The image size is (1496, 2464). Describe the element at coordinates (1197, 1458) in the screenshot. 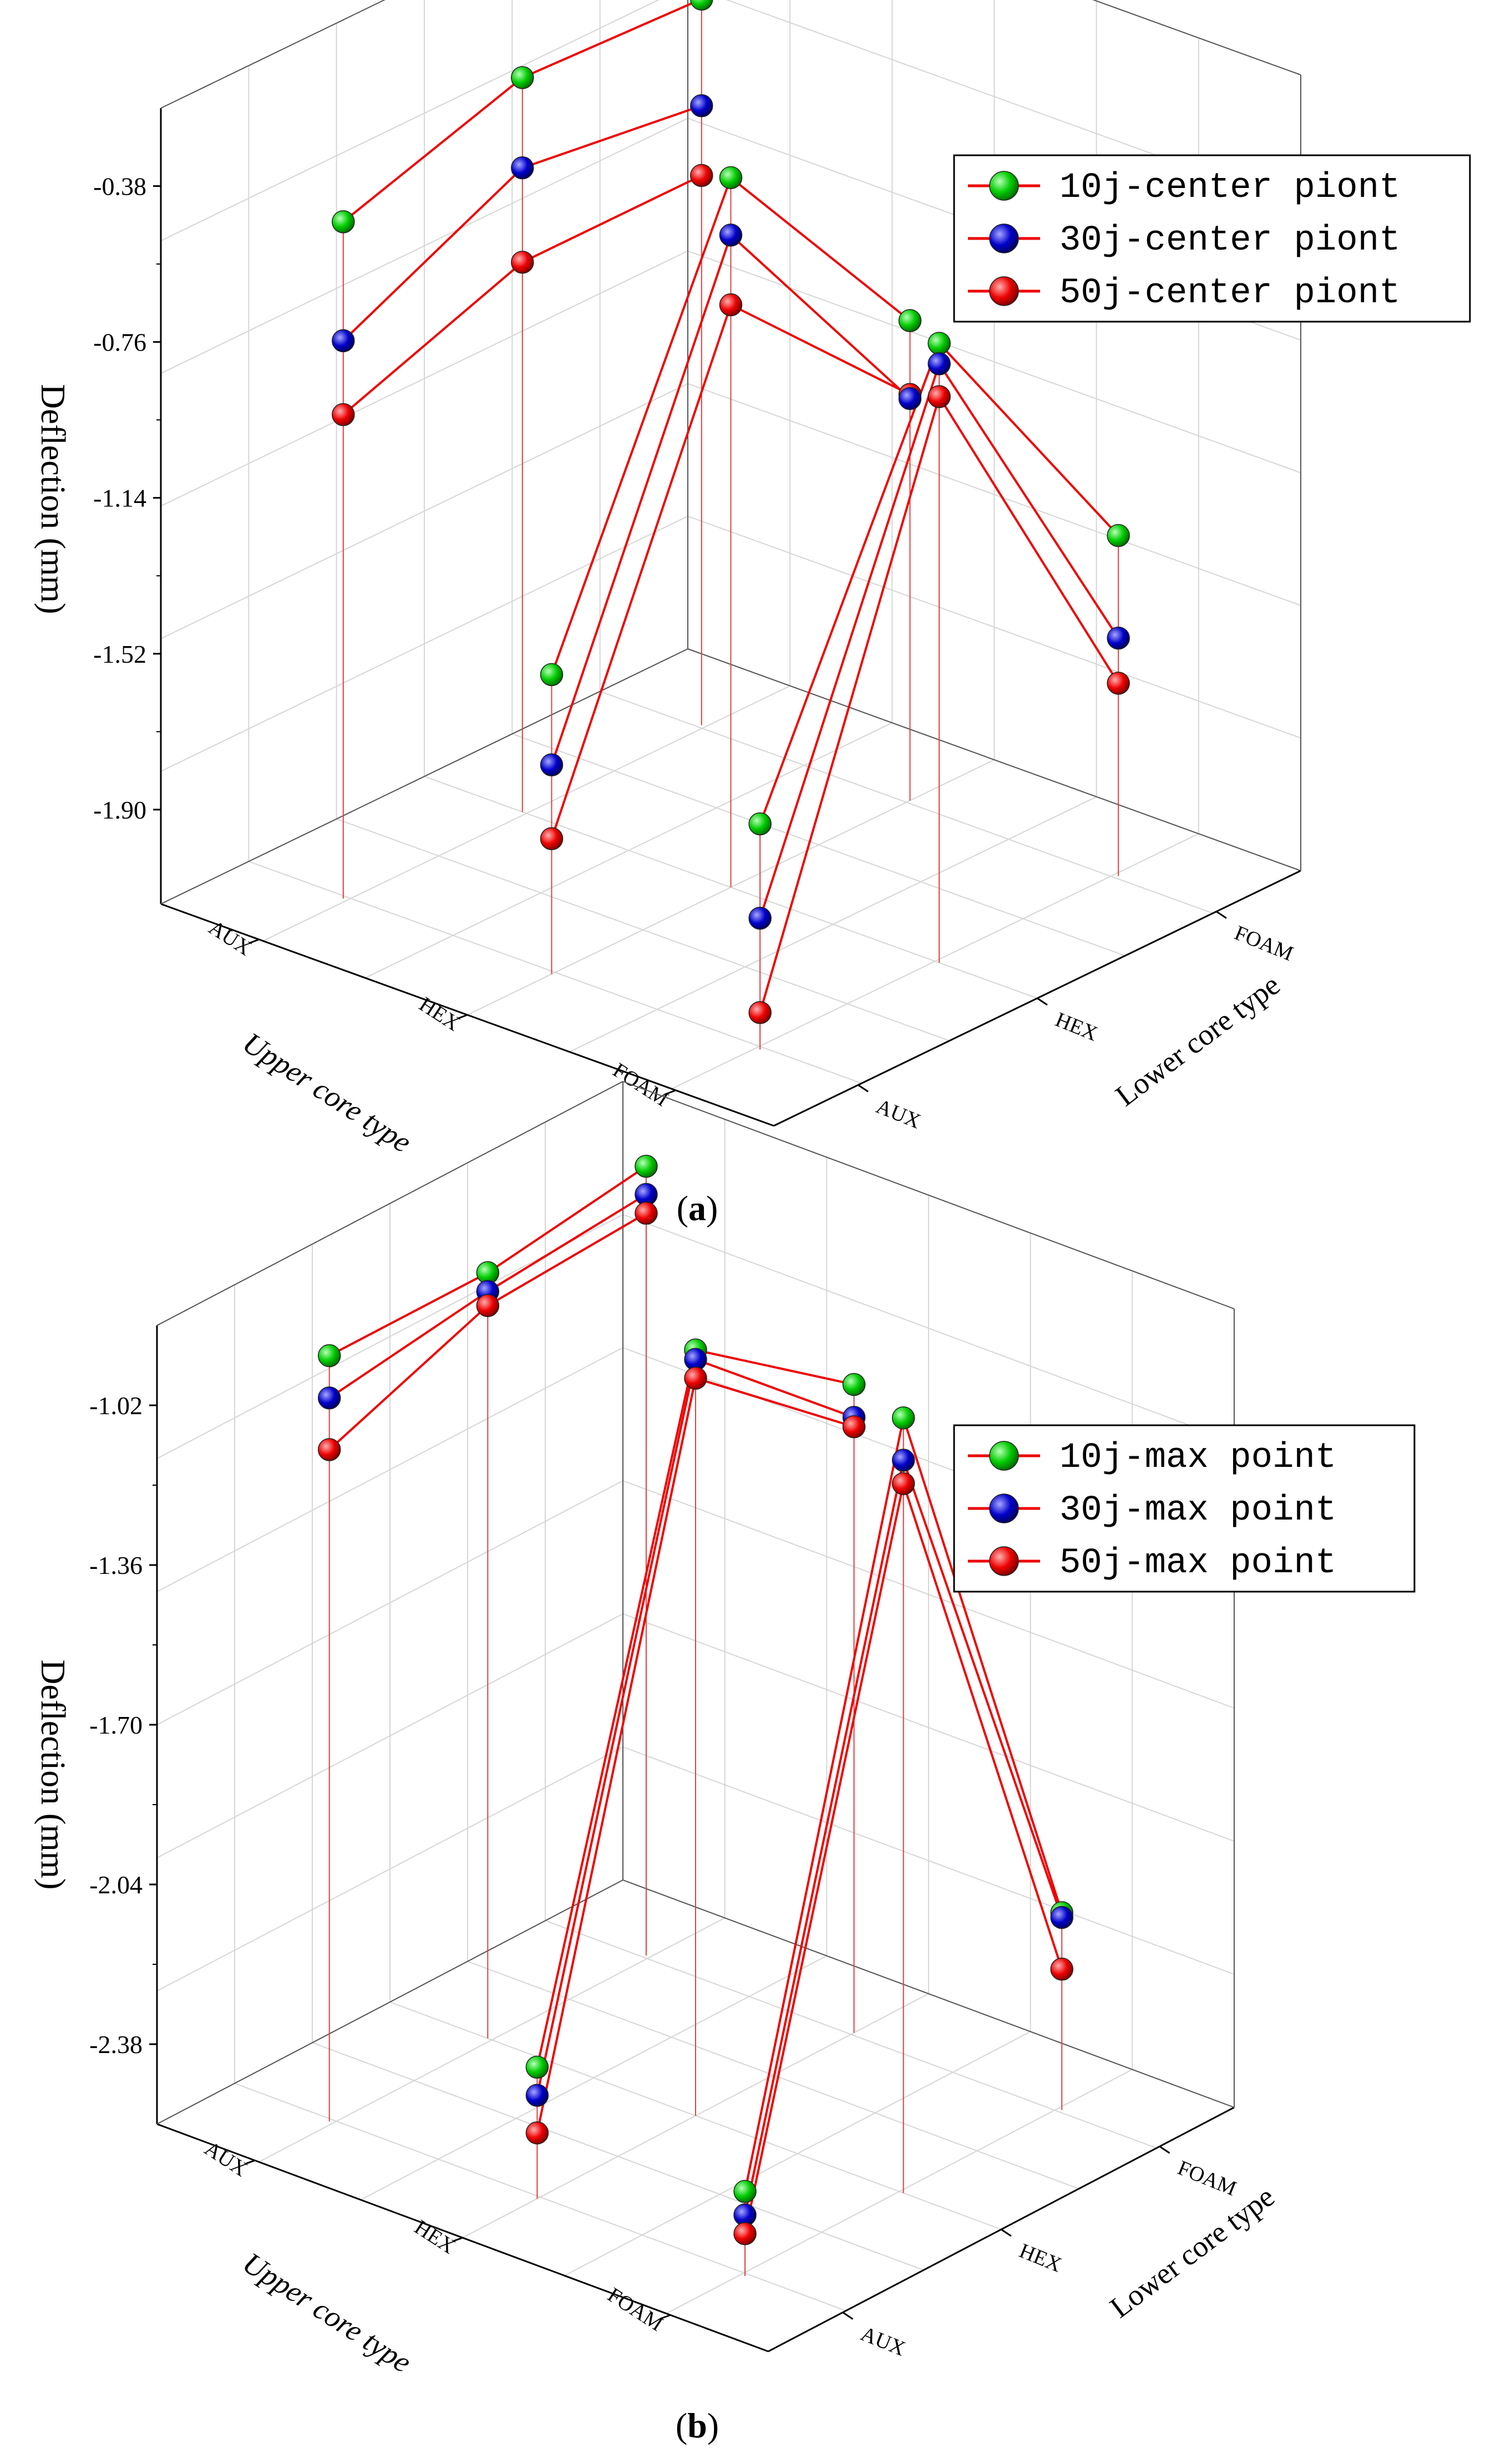

I see `legend-label: 10j-max point` at that location.